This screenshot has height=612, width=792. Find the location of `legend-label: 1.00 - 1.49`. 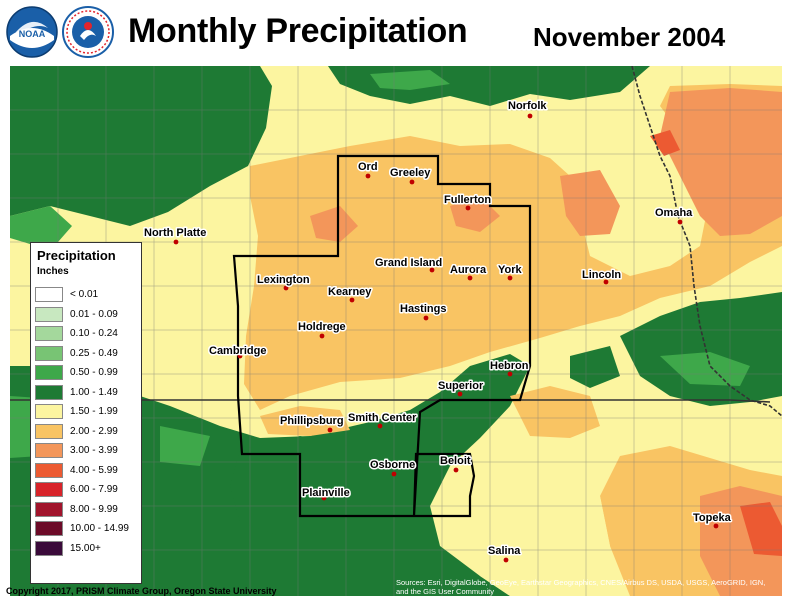

legend-label: 1.00 - 1.49 is located at coordinates (94, 392).